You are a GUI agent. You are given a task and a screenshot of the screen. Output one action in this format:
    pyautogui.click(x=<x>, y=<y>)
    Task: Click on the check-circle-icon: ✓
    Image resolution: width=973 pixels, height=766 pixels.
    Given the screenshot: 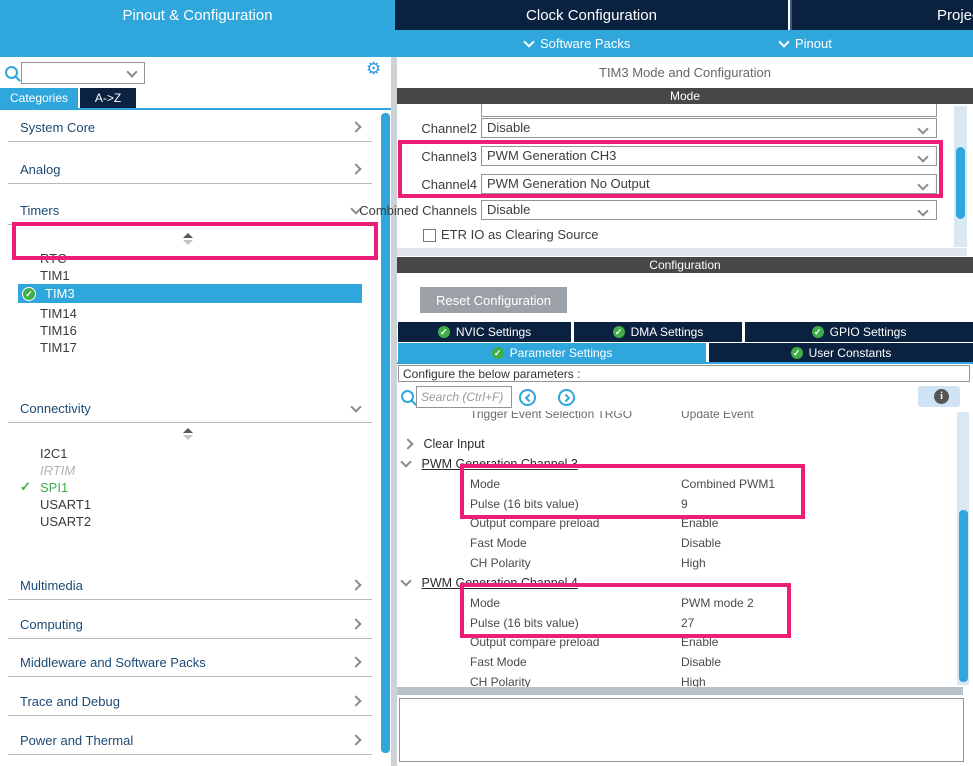 What is the action you would take?
    pyautogui.click(x=618, y=332)
    